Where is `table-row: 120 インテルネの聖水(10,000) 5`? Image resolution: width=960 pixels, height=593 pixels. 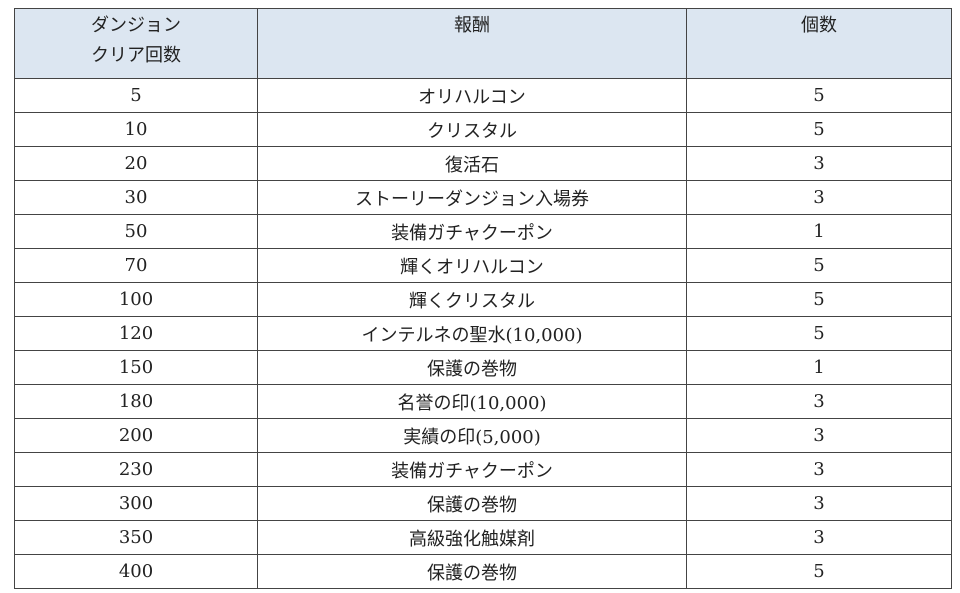
table-row: 120 インテルネの聖水(10,000) 5 is located at coordinates (483, 333).